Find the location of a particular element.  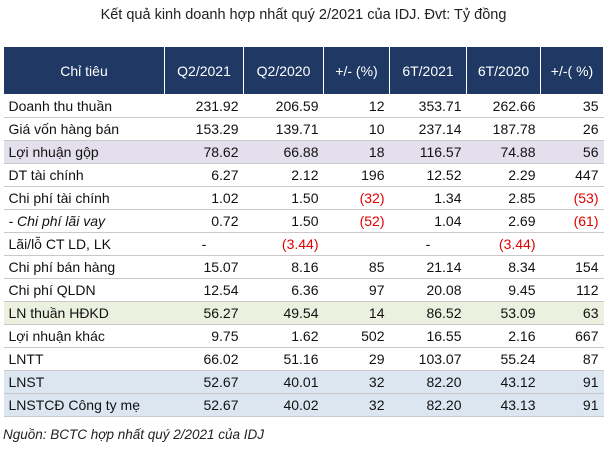

cell-6m-2020: 43.13 is located at coordinates (503, 405).